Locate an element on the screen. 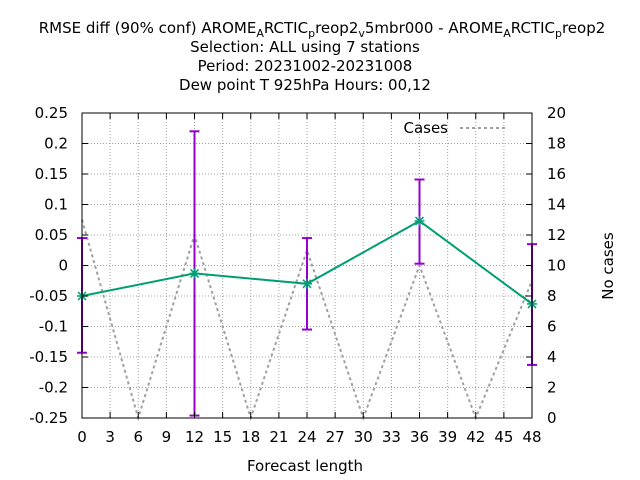 The width and height of the screenshot is (640, 480). y-tick-label-3: -0.1 is located at coordinates (53, 327).